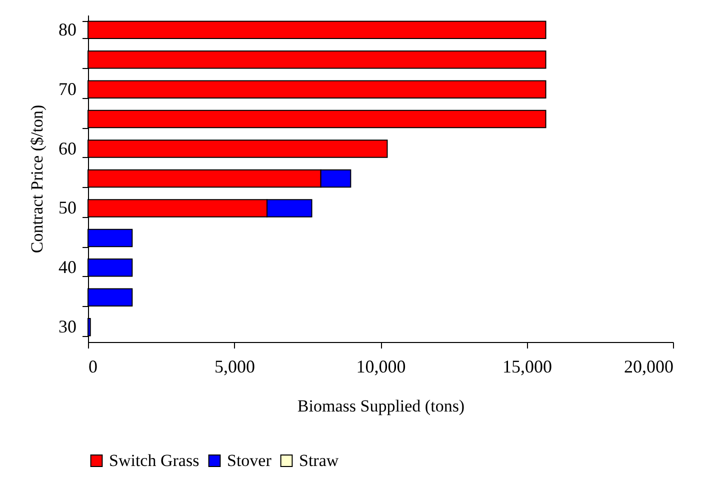  I want to click on y-tick-label: 60, so click(67, 148).